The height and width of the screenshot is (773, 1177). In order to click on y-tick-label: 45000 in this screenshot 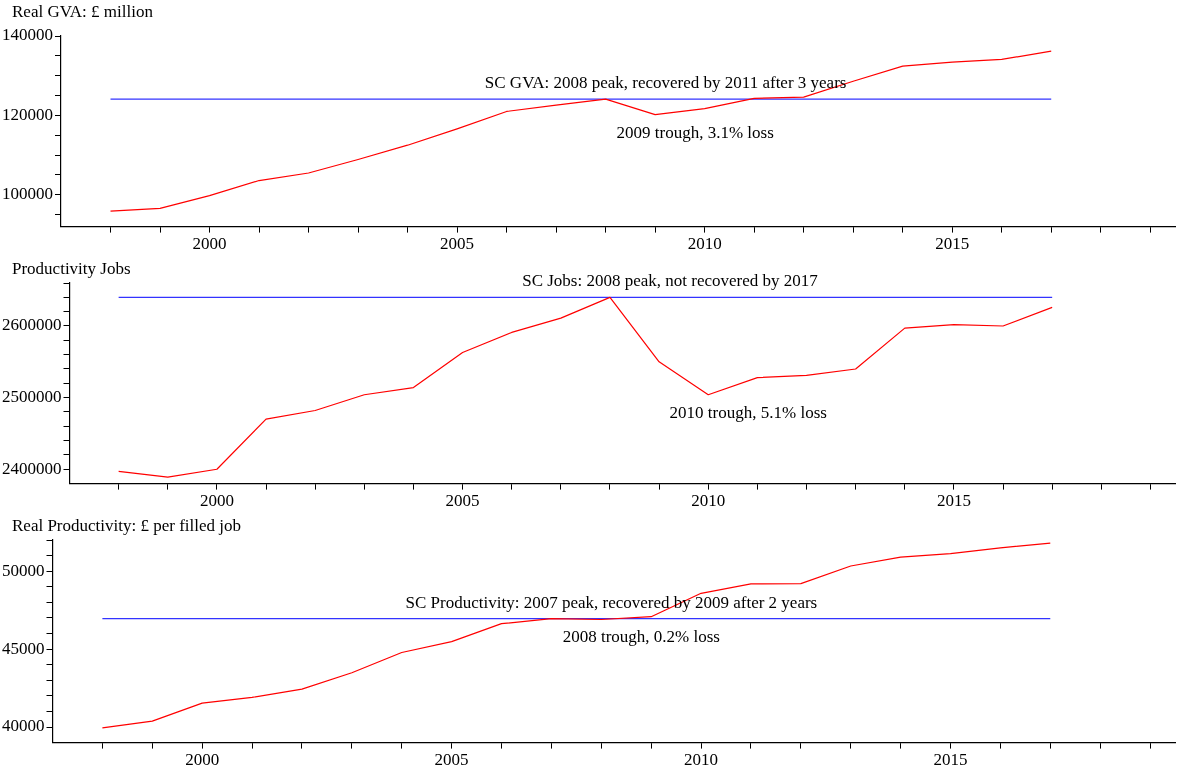, I will do `click(23, 648)`.